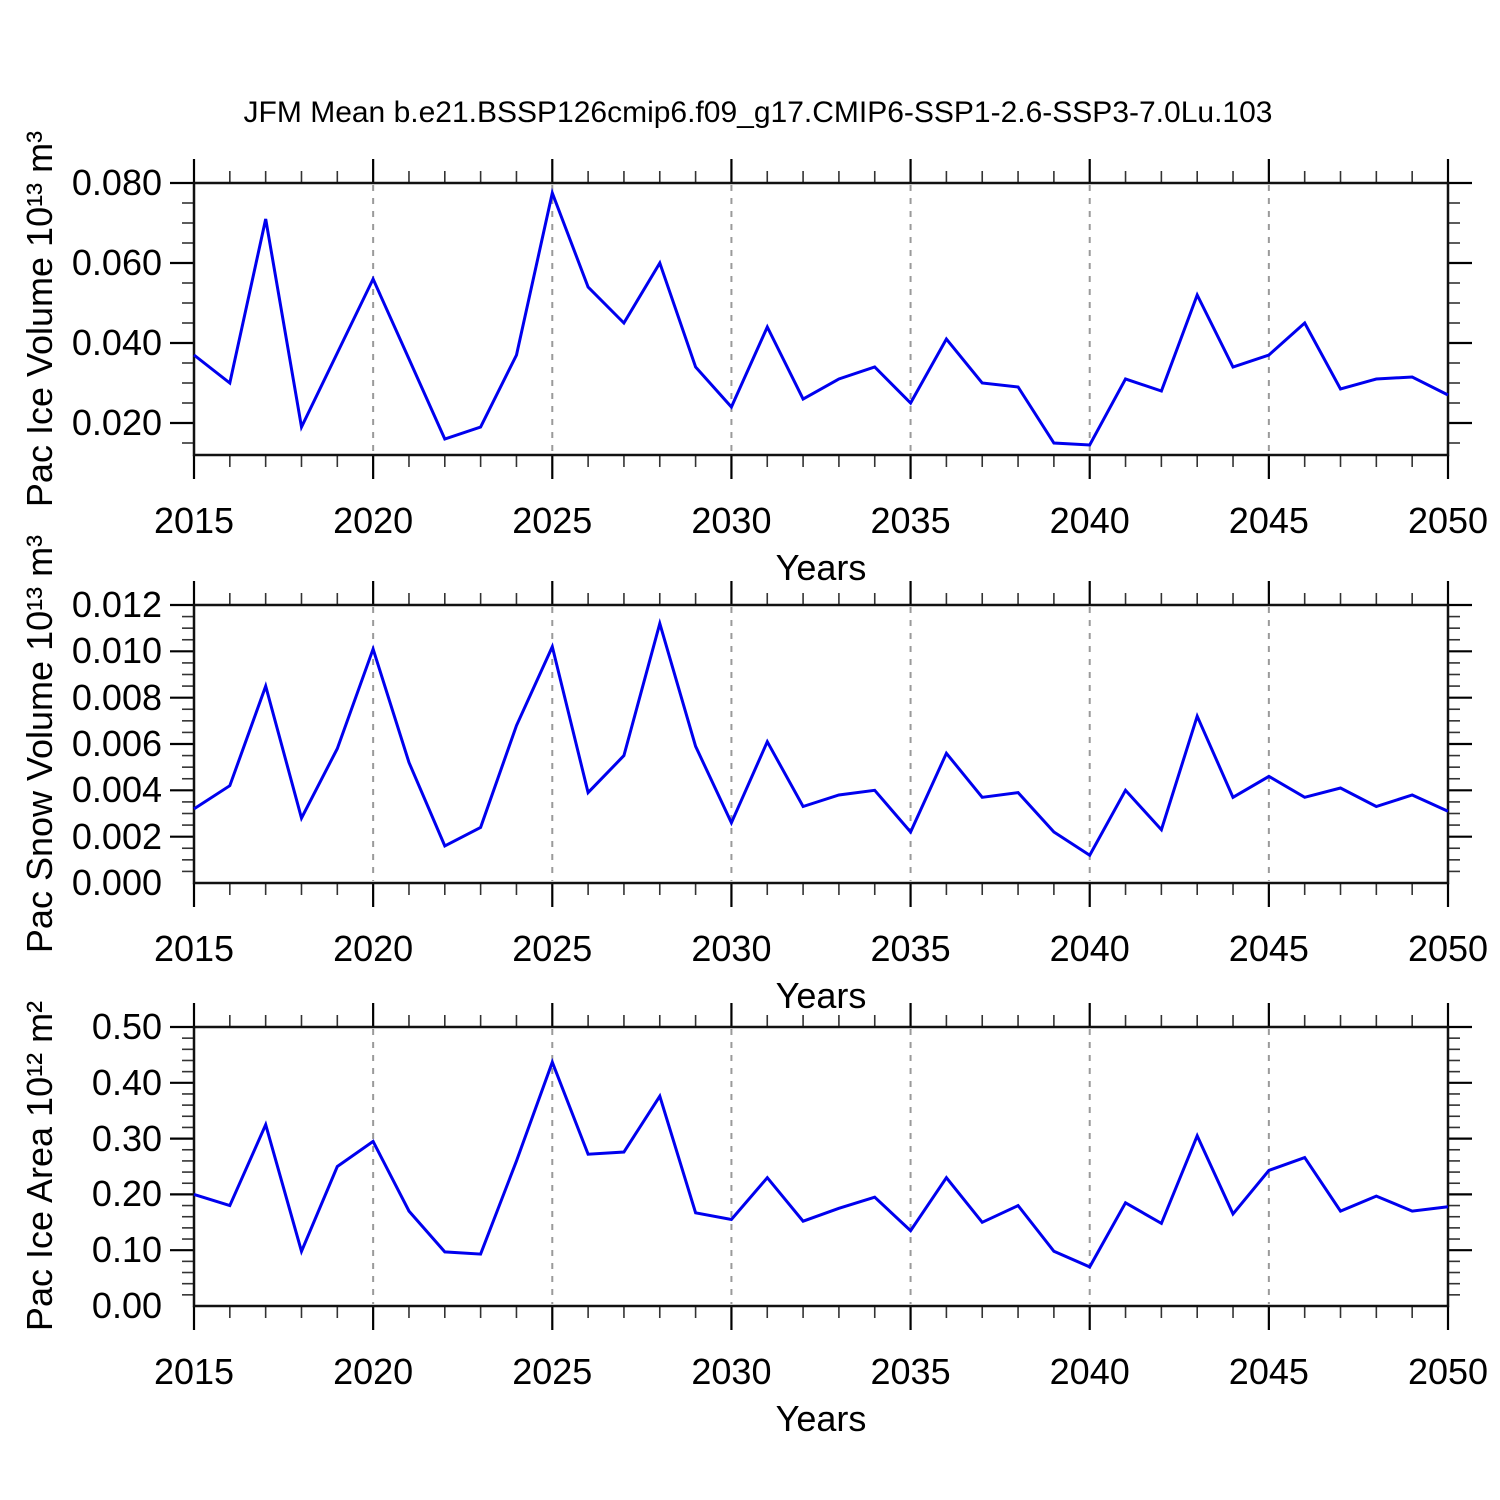 This screenshot has width=1500, height=1500. I want to click on y-tick-label: 0.40, so click(126, 1082).